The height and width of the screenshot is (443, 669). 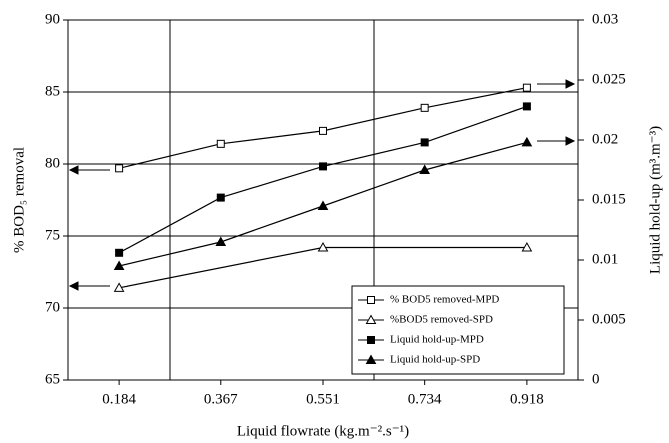 I want to click on y2-tick-label: 0, so click(x=596, y=379).